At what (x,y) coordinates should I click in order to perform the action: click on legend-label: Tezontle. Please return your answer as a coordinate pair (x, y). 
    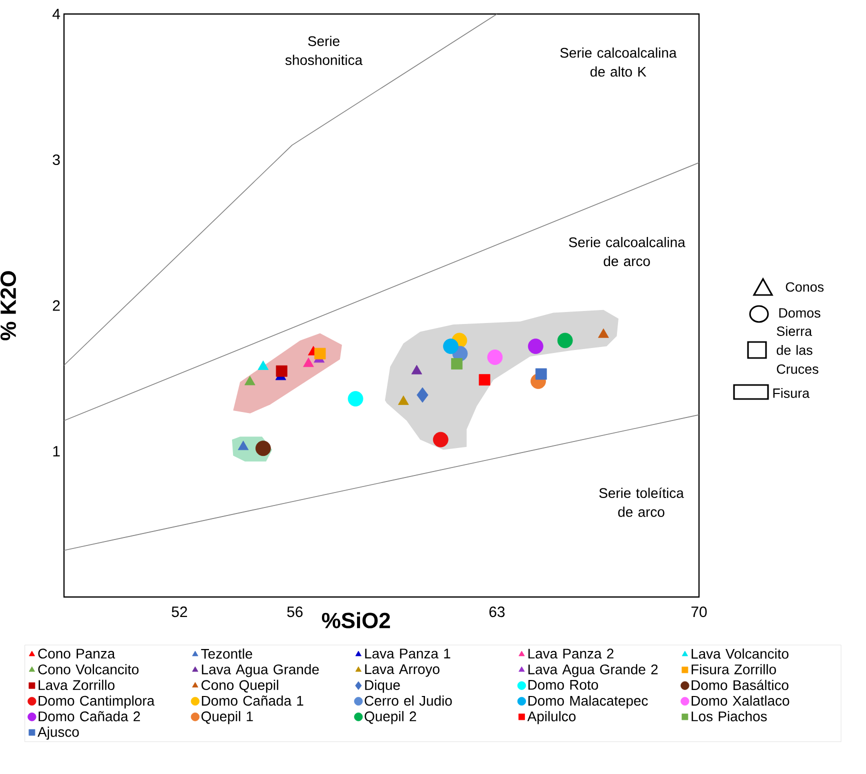
    Looking at the image, I should click on (226, 653).